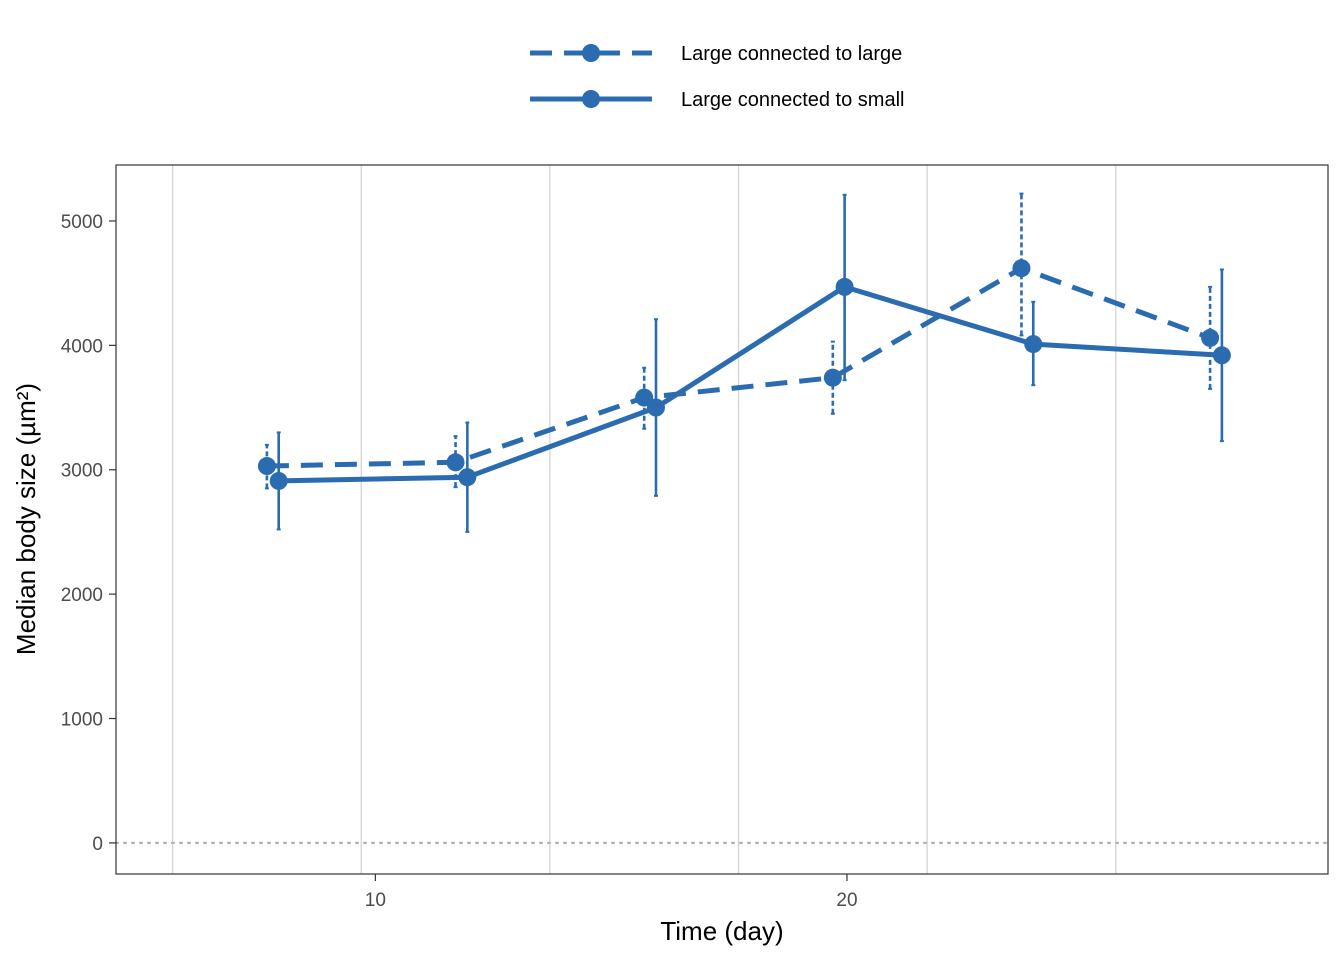 The width and height of the screenshot is (1344, 960). Describe the element at coordinates (88, 533) in the screenshot. I see `y-axis: 0 1000 2000 3000 4000 5000` at that location.